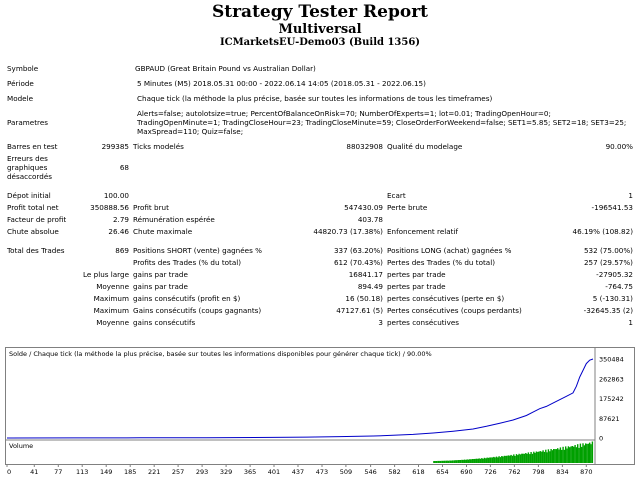 The image size is (640, 482). Describe the element at coordinates (197, 250) in the screenshot. I see `short-positions-label: Positions SHORT (vente) gagnées %` at that location.